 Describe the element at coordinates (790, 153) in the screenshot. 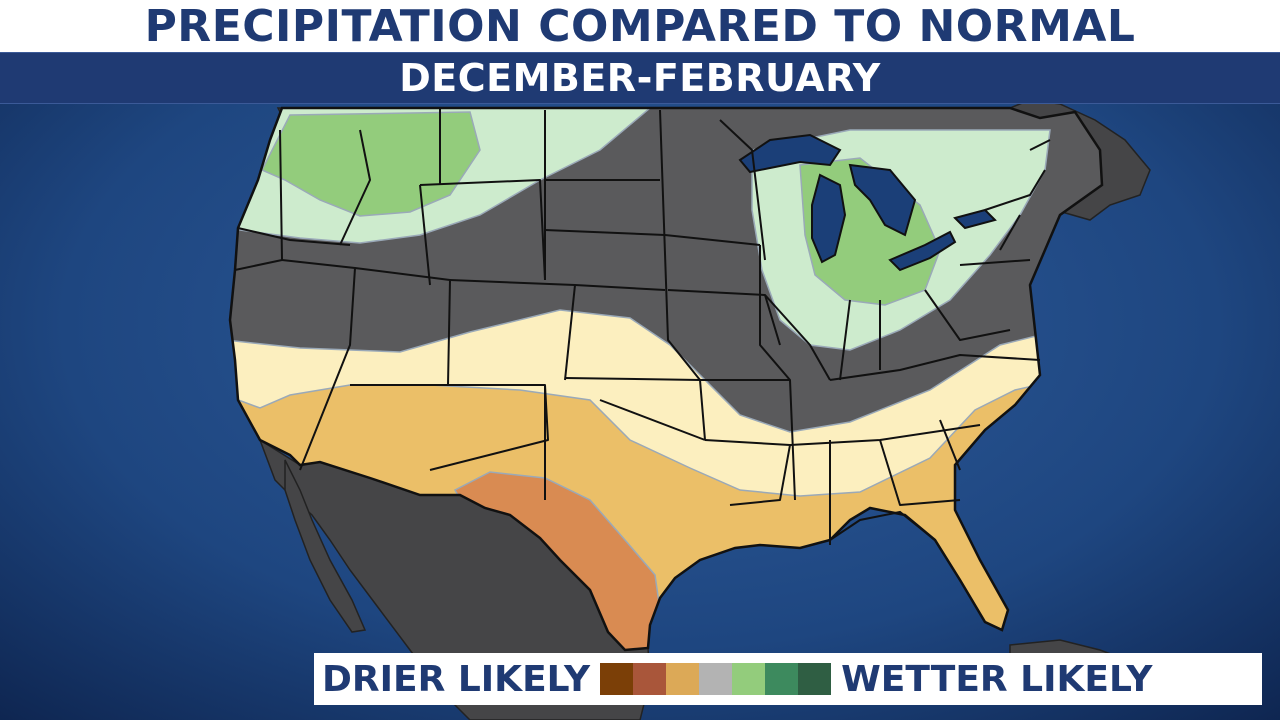

I see `lake-superior` at that location.